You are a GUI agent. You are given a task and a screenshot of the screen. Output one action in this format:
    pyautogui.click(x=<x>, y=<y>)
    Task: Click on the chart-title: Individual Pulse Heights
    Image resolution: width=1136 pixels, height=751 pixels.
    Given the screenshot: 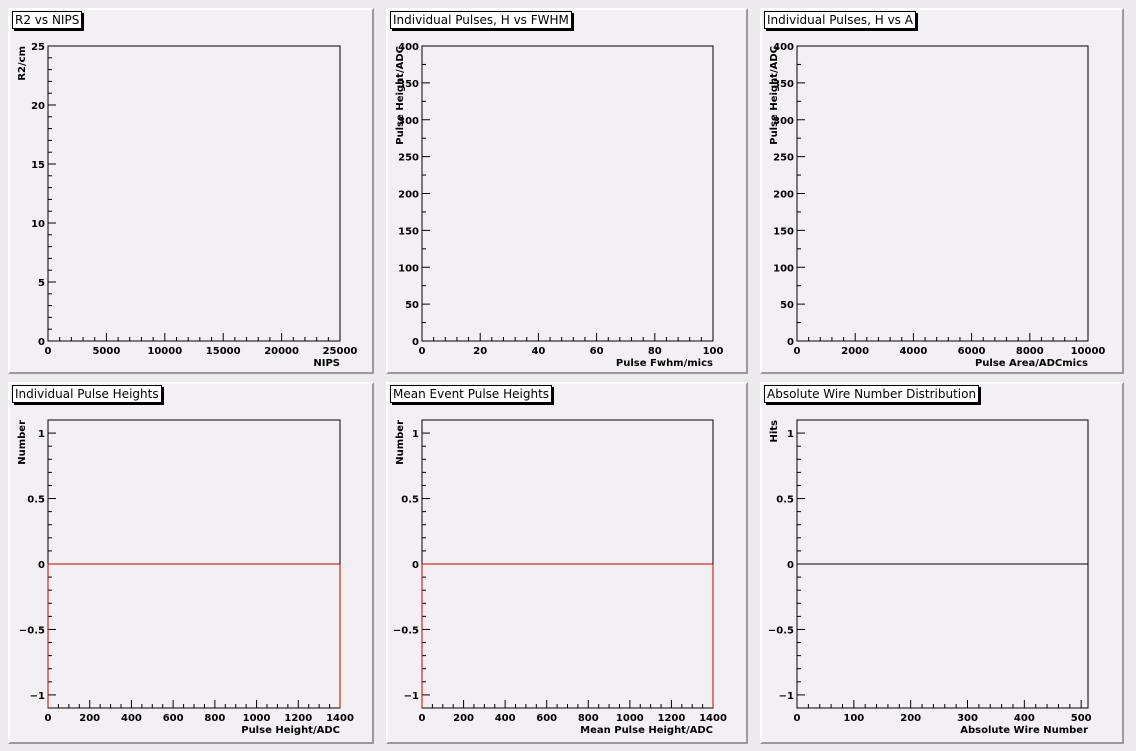 What is the action you would take?
    pyautogui.click(x=87, y=394)
    